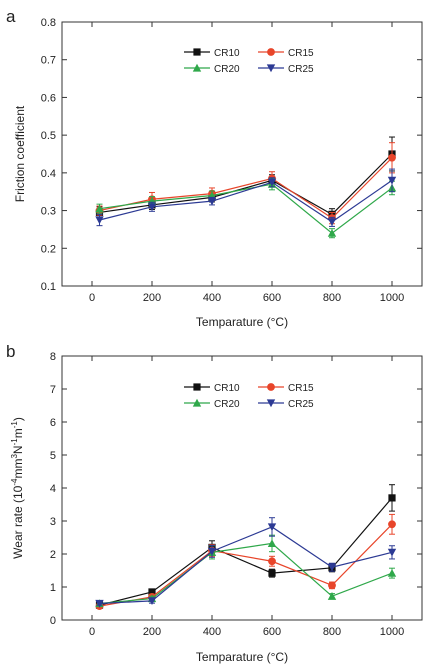 The image size is (445, 668). What do you see at coordinates (48, 61) in the screenshot?
I see `panel-a-y-tick-label: 0.7` at bounding box center [48, 61].